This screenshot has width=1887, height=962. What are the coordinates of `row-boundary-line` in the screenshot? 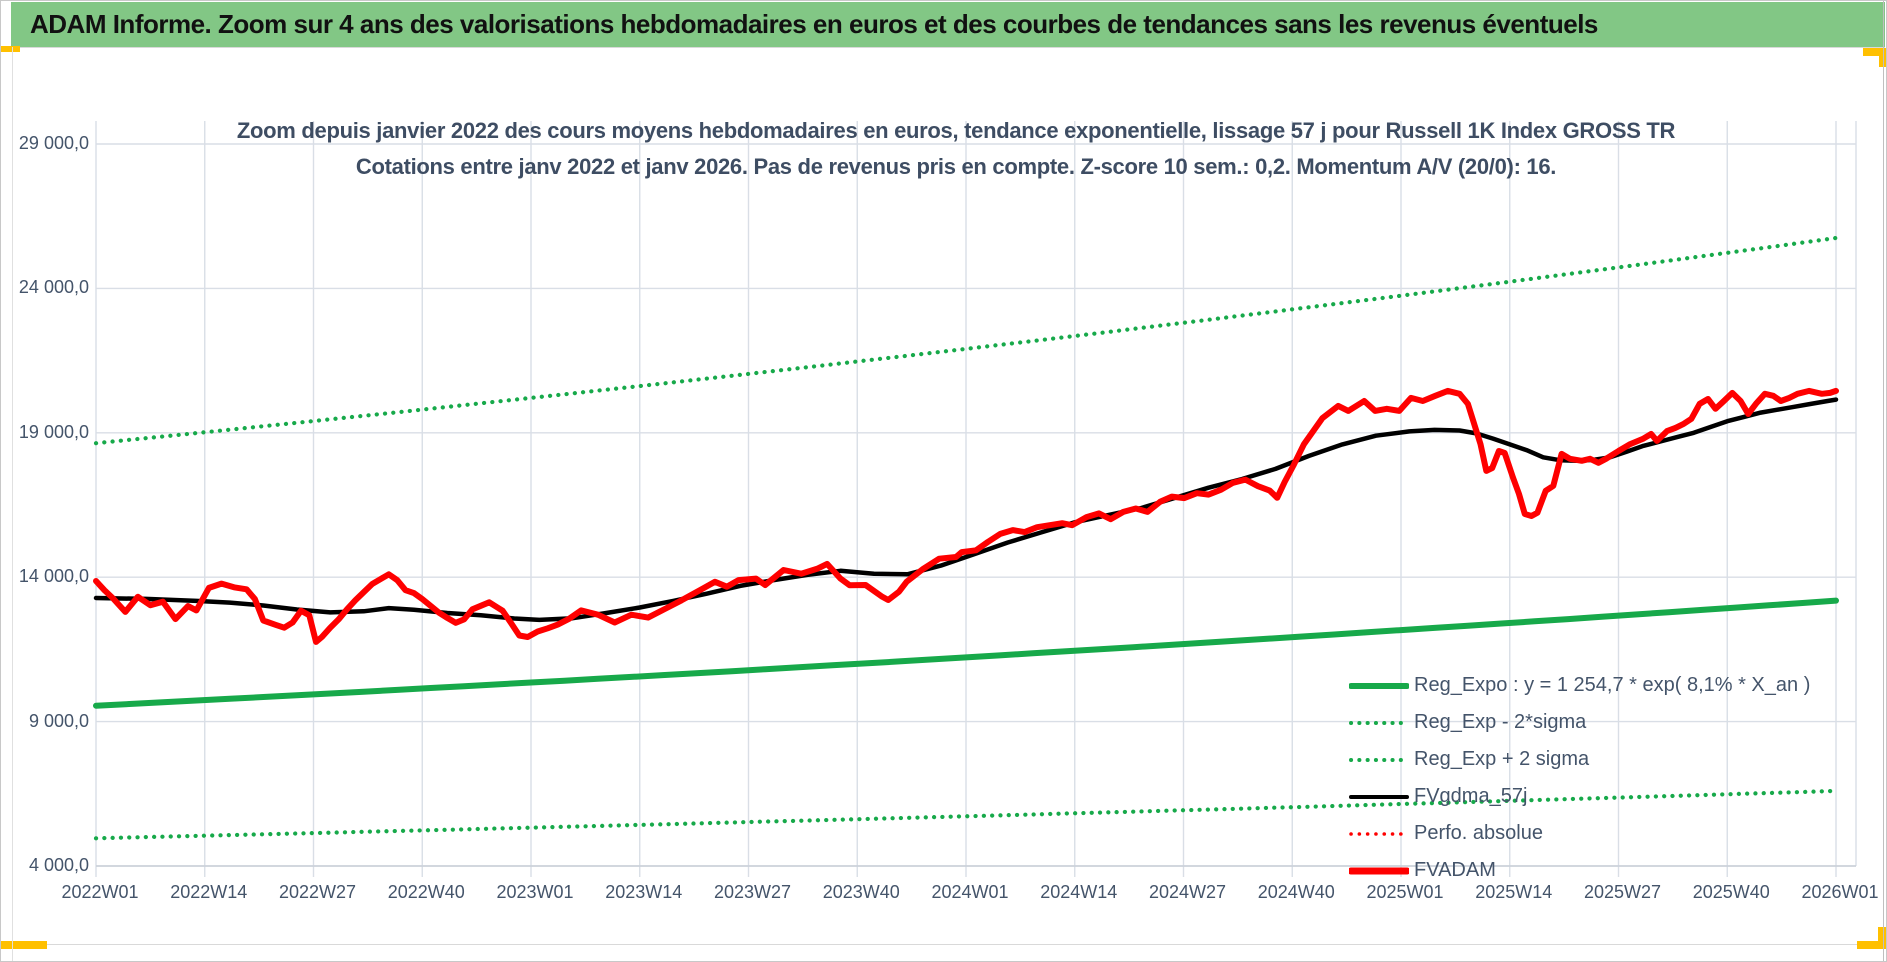 It's located at (943, 944).